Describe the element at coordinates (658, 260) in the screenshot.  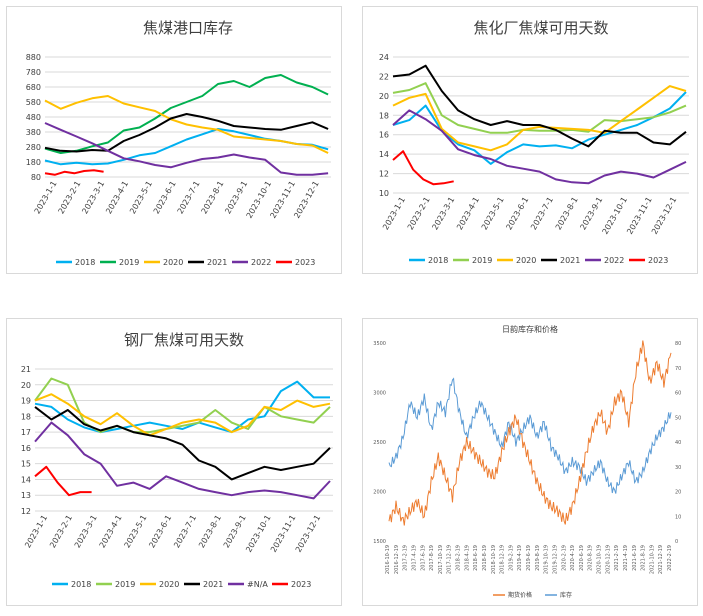
I see `legend-entry: 2023` at that location.